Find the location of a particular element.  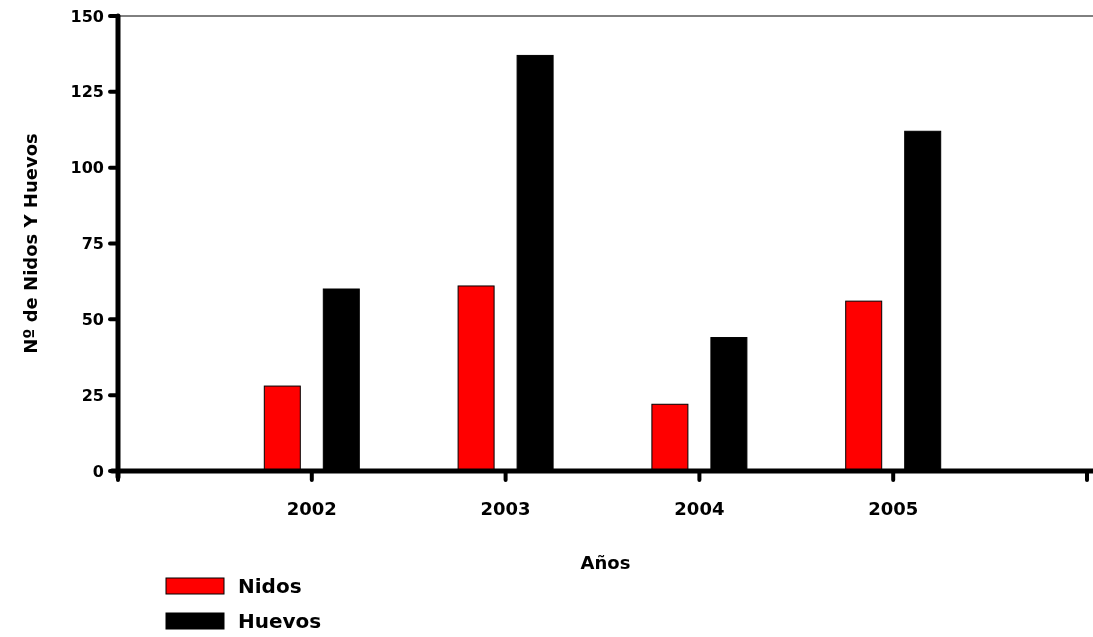

x-tick-label: 2004 is located at coordinates (699, 508).